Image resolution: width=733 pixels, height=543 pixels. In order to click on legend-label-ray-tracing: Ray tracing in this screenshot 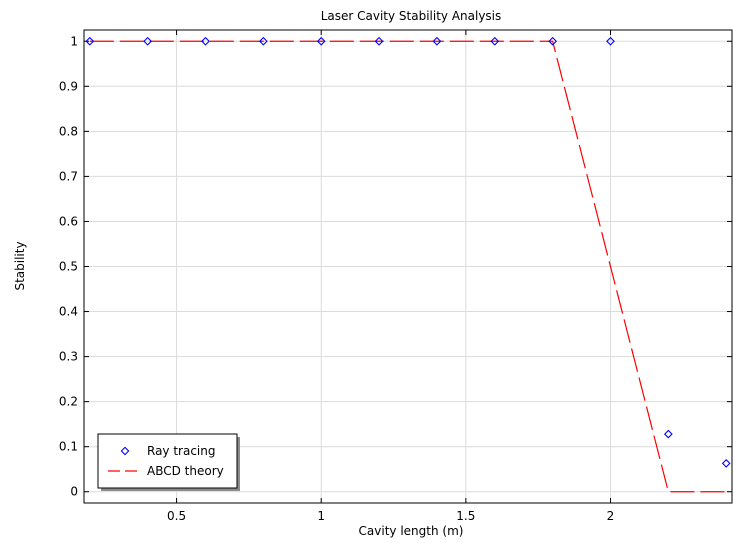, I will do `click(181, 451)`.